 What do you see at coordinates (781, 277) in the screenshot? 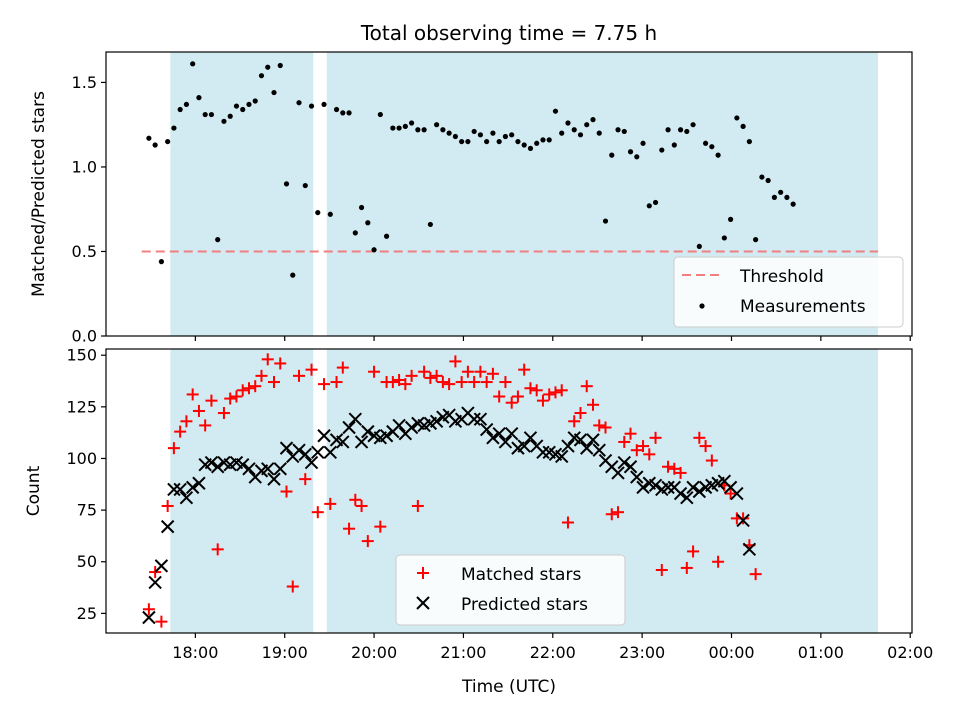
I see `threshold-legend-label: Threshold` at bounding box center [781, 277].